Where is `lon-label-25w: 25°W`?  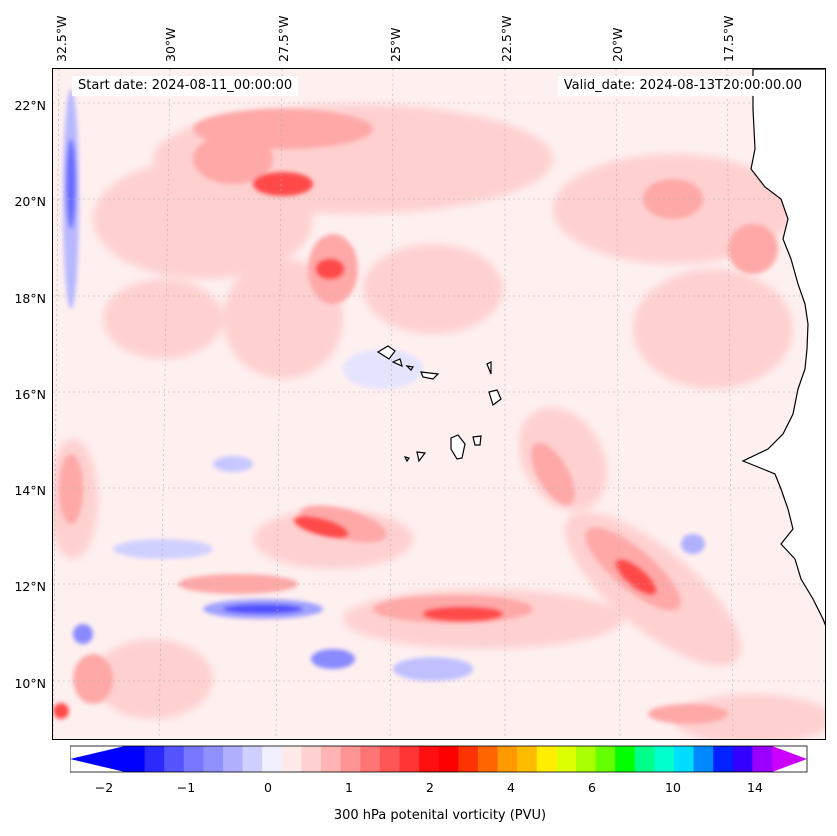
lon-label-25w: 25°W is located at coordinates (395, 44).